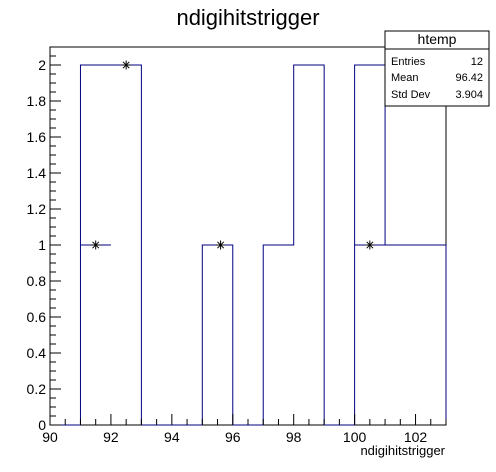 The height and width of the screenshot is (472, 496). What do you see at coordinates (42, 65) in the screenshot?
I see `y-tick-label: 2` at bounding box center [42, 65].